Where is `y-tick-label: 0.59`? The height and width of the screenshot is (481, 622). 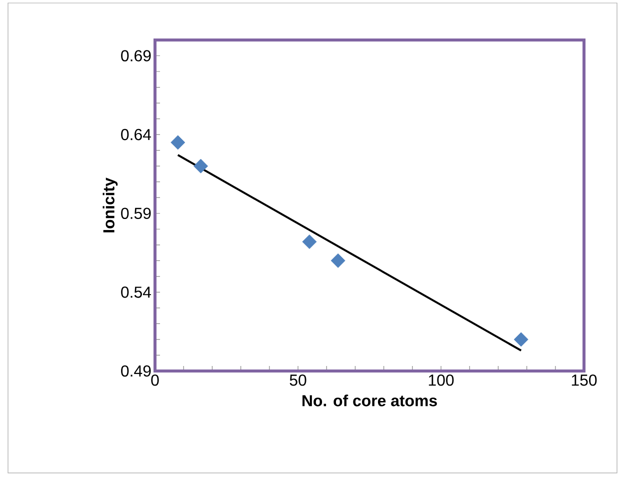
y-tick-label: 0.59 is located at coordinates (136, 214).